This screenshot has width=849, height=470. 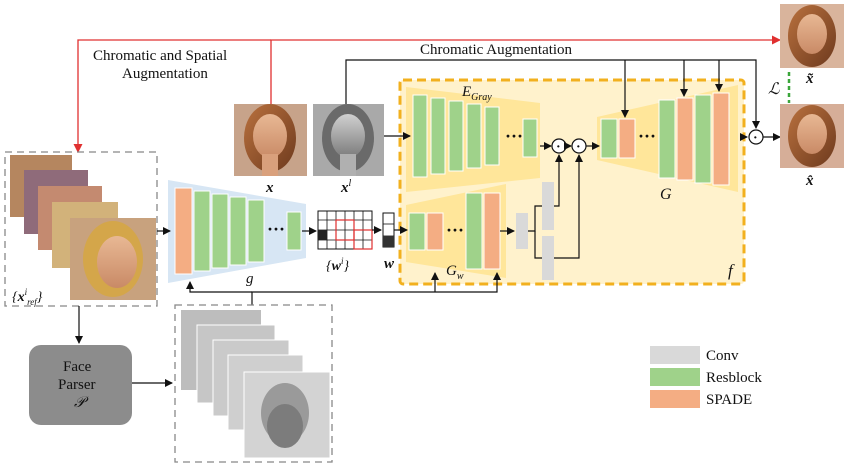 I want to click on g-decoder-label: G, so click(x=666, y=194).